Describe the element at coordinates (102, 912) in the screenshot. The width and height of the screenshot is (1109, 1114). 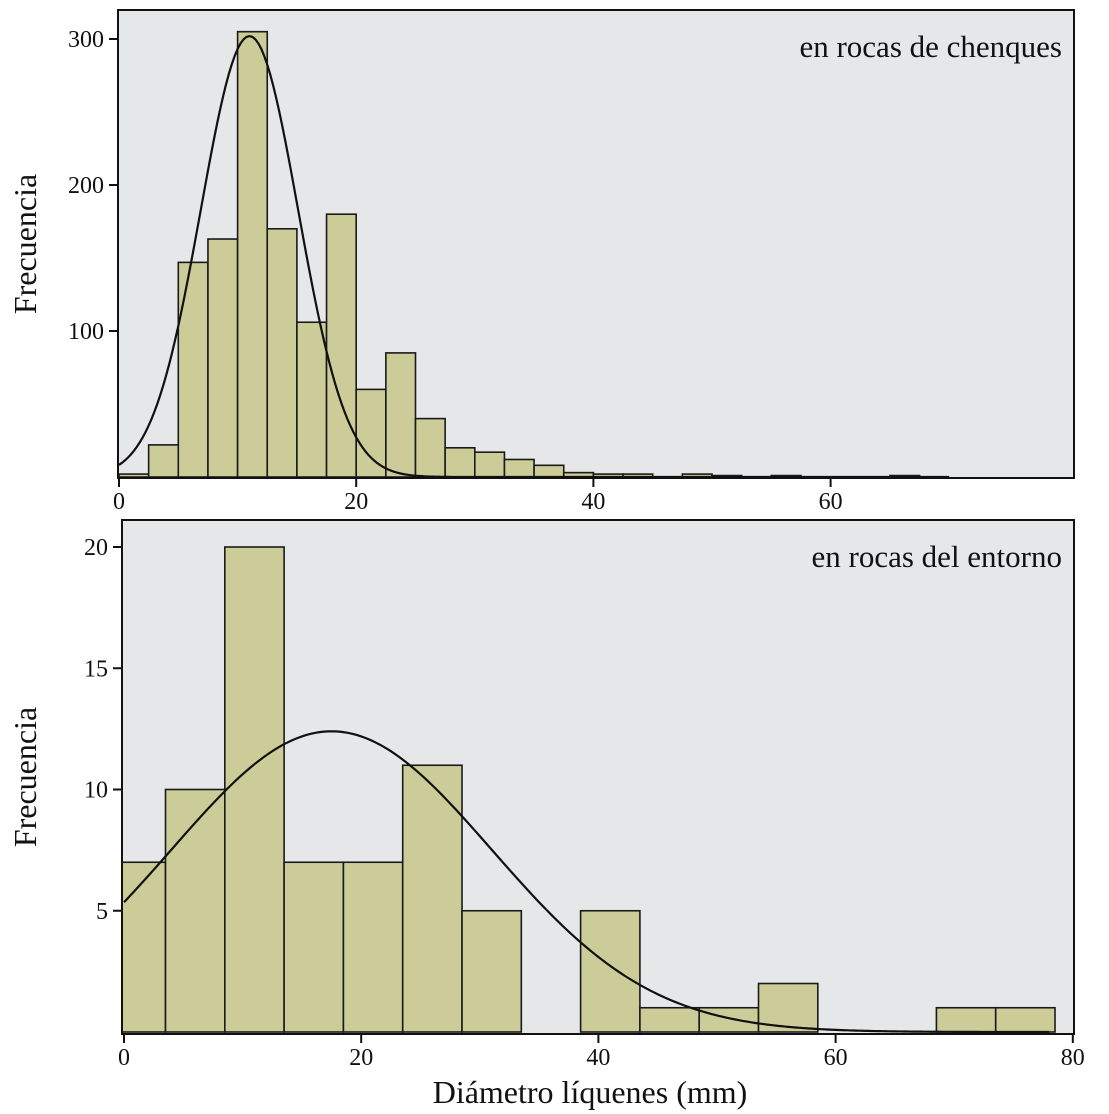
I see `y-tick-label: 5` at that location.